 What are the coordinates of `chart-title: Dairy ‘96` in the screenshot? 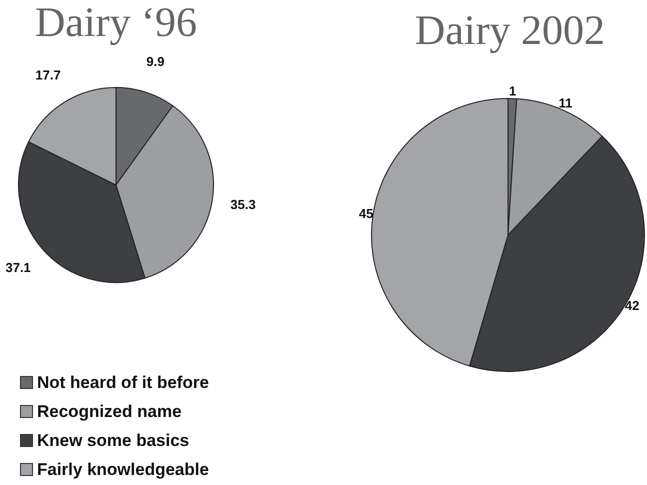 It's located at (116, 23).